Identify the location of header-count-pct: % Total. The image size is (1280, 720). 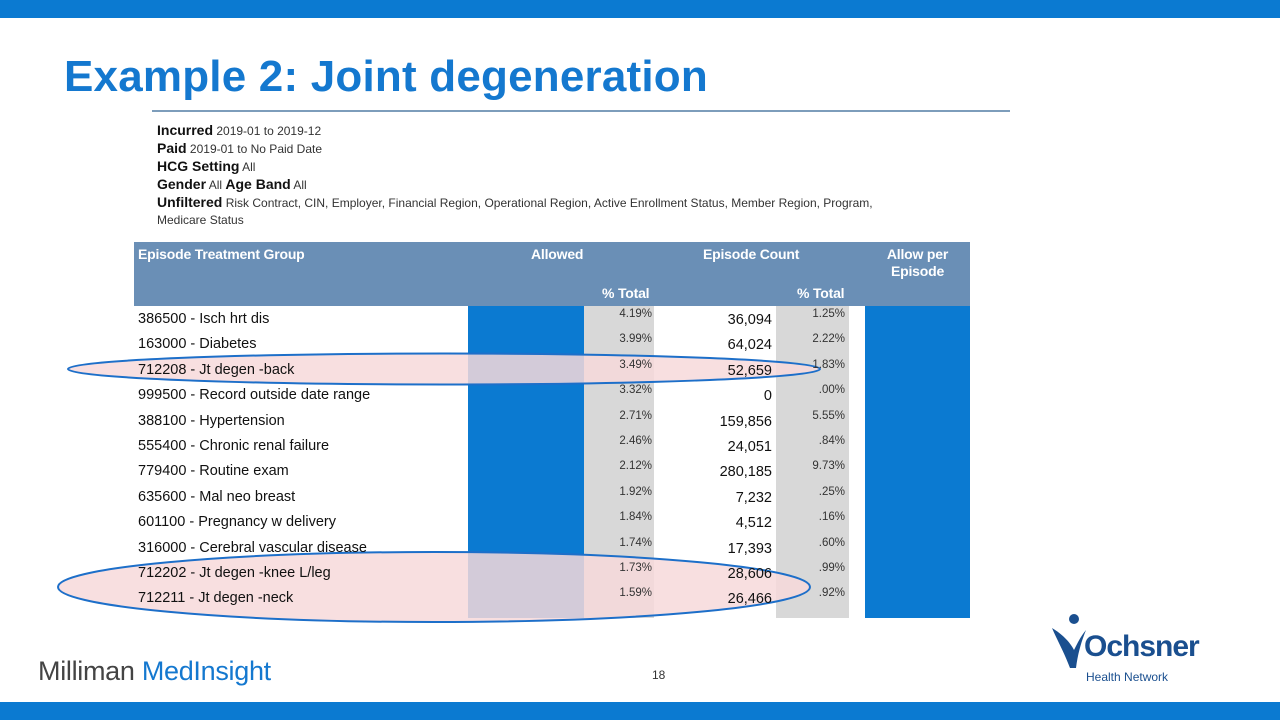
(821, 293).